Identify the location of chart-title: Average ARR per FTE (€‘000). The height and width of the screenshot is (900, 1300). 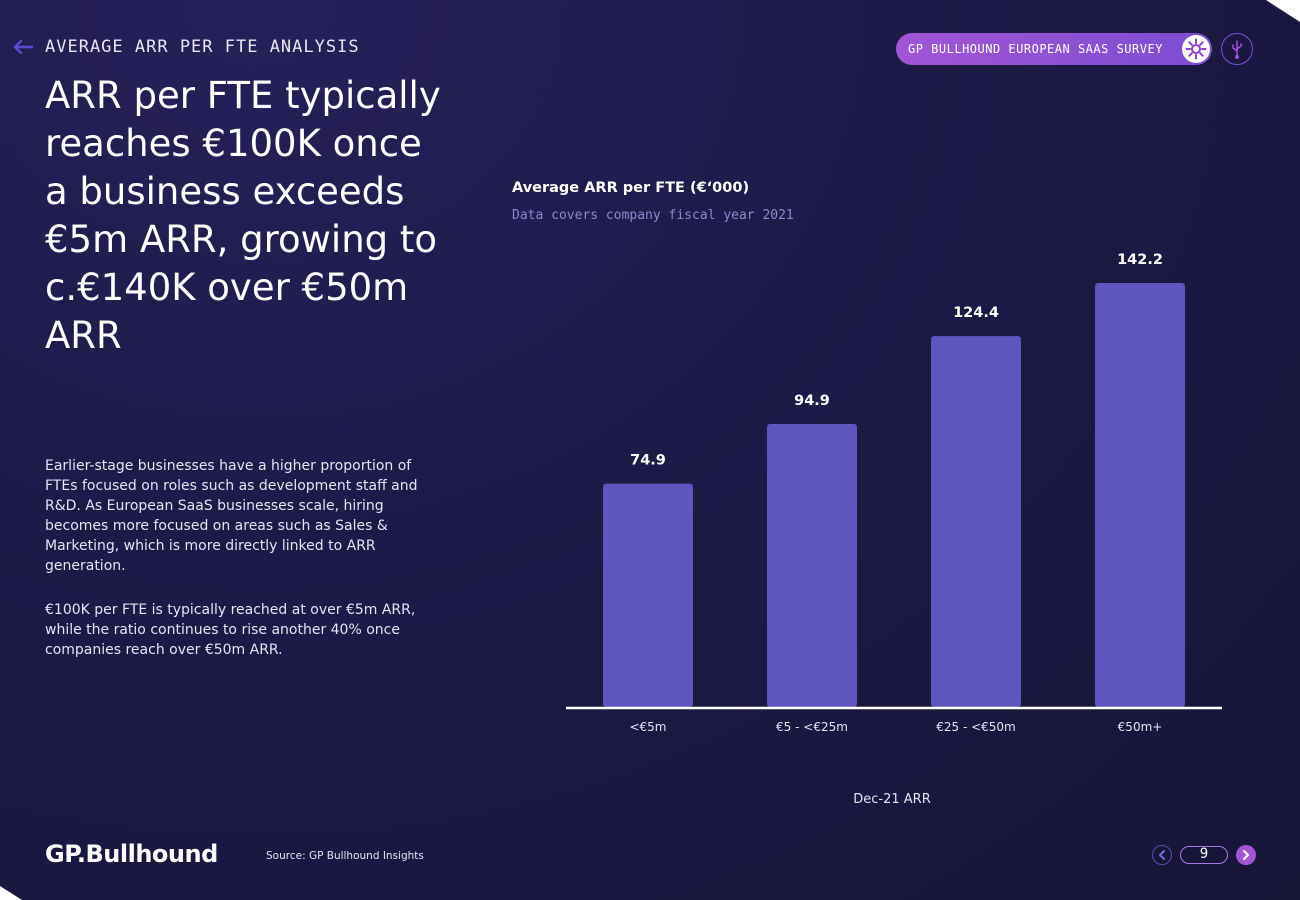
(631, 188).